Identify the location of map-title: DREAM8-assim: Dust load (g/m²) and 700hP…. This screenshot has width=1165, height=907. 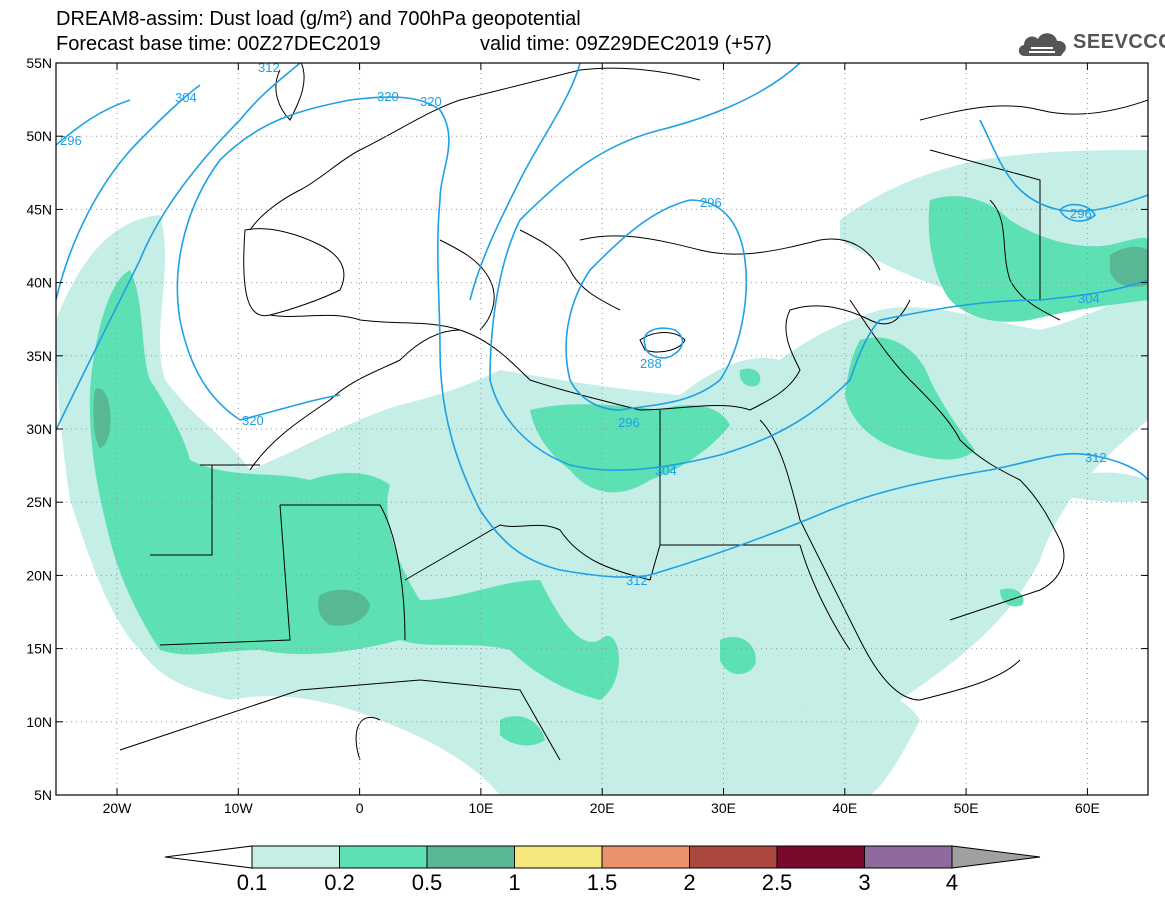
(318, 19).